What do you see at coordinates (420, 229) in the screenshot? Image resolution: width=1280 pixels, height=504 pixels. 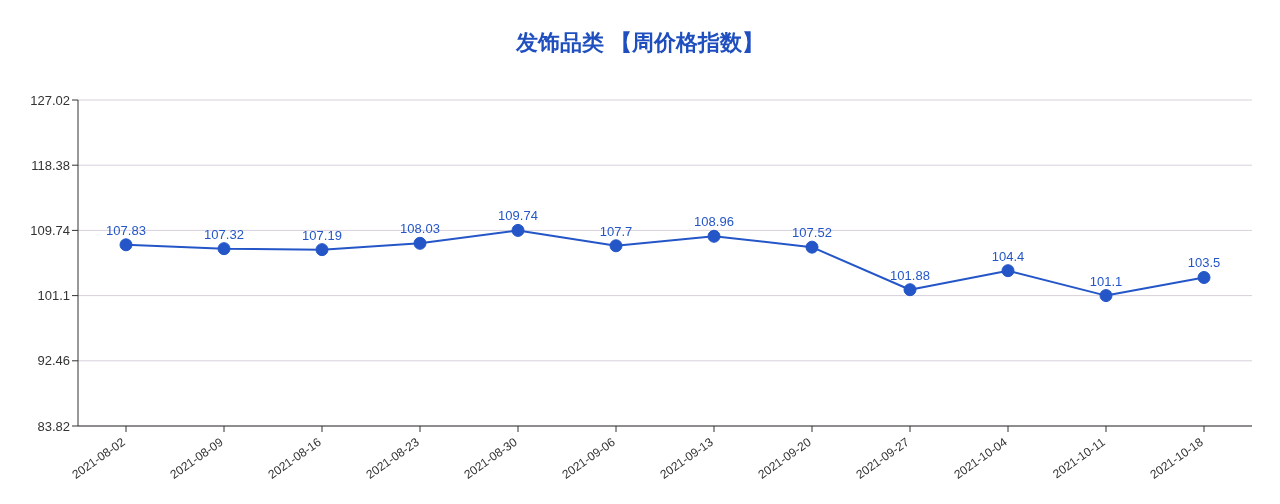 I see `data-label: 108.03` at bounding box center [420, 229].